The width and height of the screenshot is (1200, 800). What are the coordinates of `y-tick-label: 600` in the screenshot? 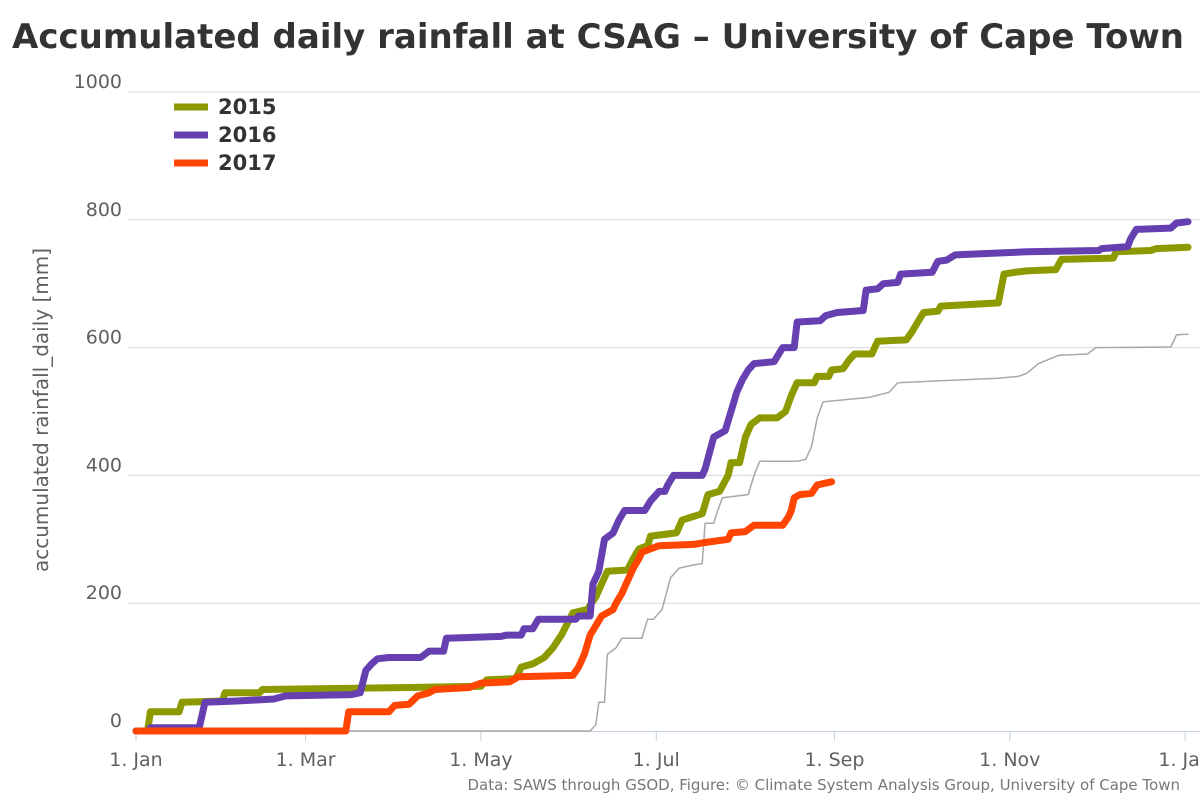 It's located at (104, 338).